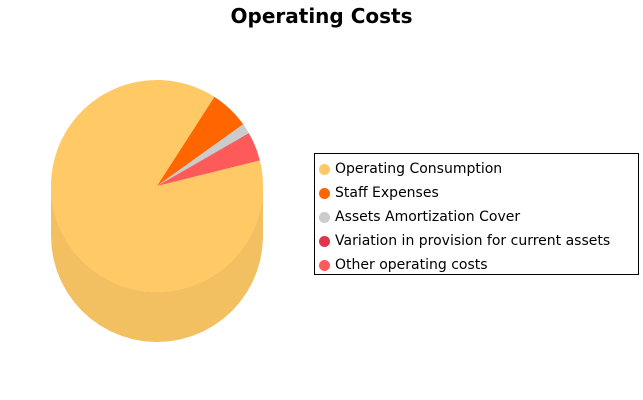 The height and width of the screenshot is (400, 643). What do you see at coordinates (419, 169) in the screenshot?
I see `legend-label: Operating Consumption` at bounding box center [419, 169].